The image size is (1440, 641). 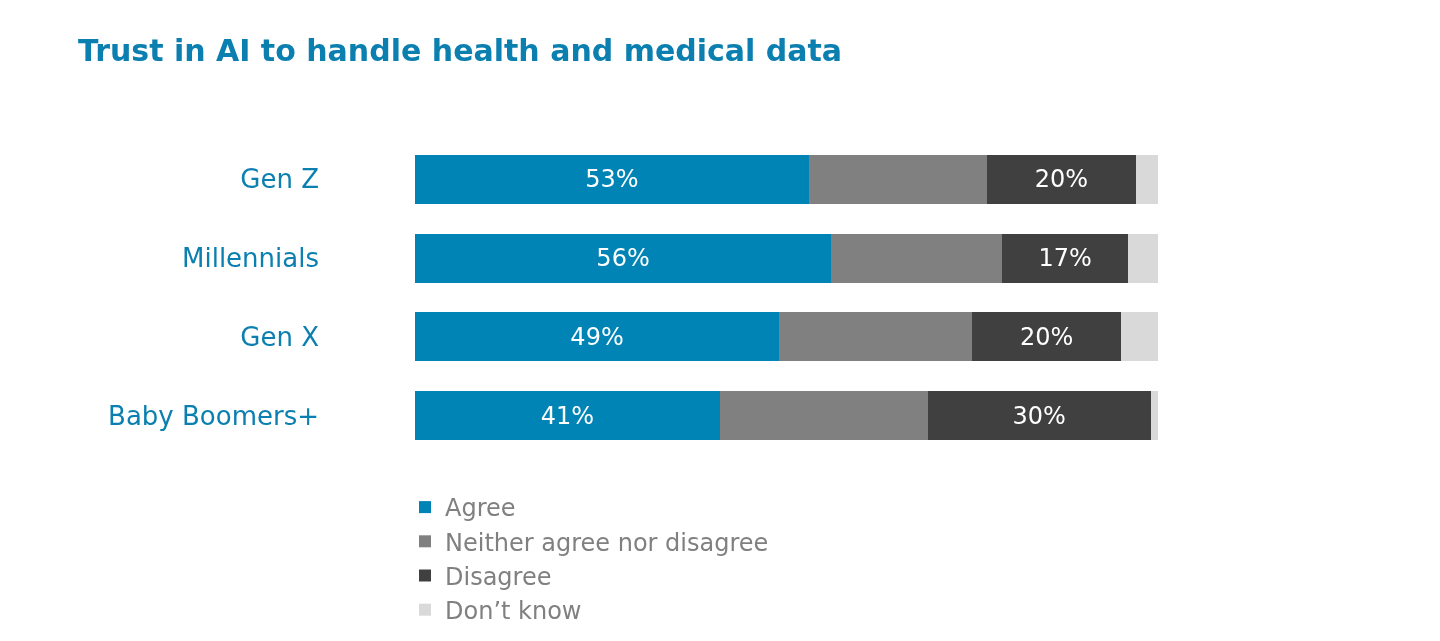 I want to click on data-label: 56%, so click(x=623, y=258).